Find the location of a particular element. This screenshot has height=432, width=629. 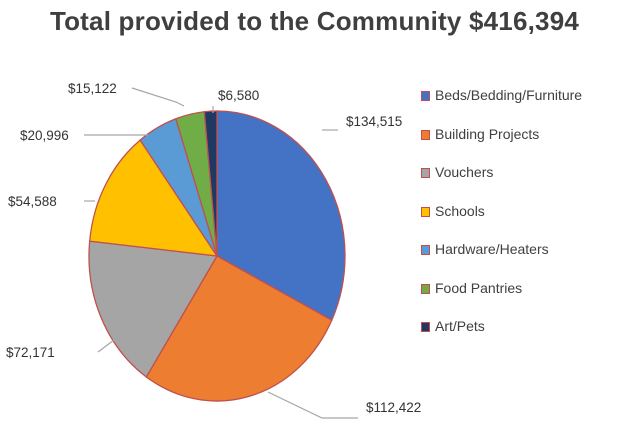

data-label-food-pantries: $15,122 is located at coordinates (92, 88).